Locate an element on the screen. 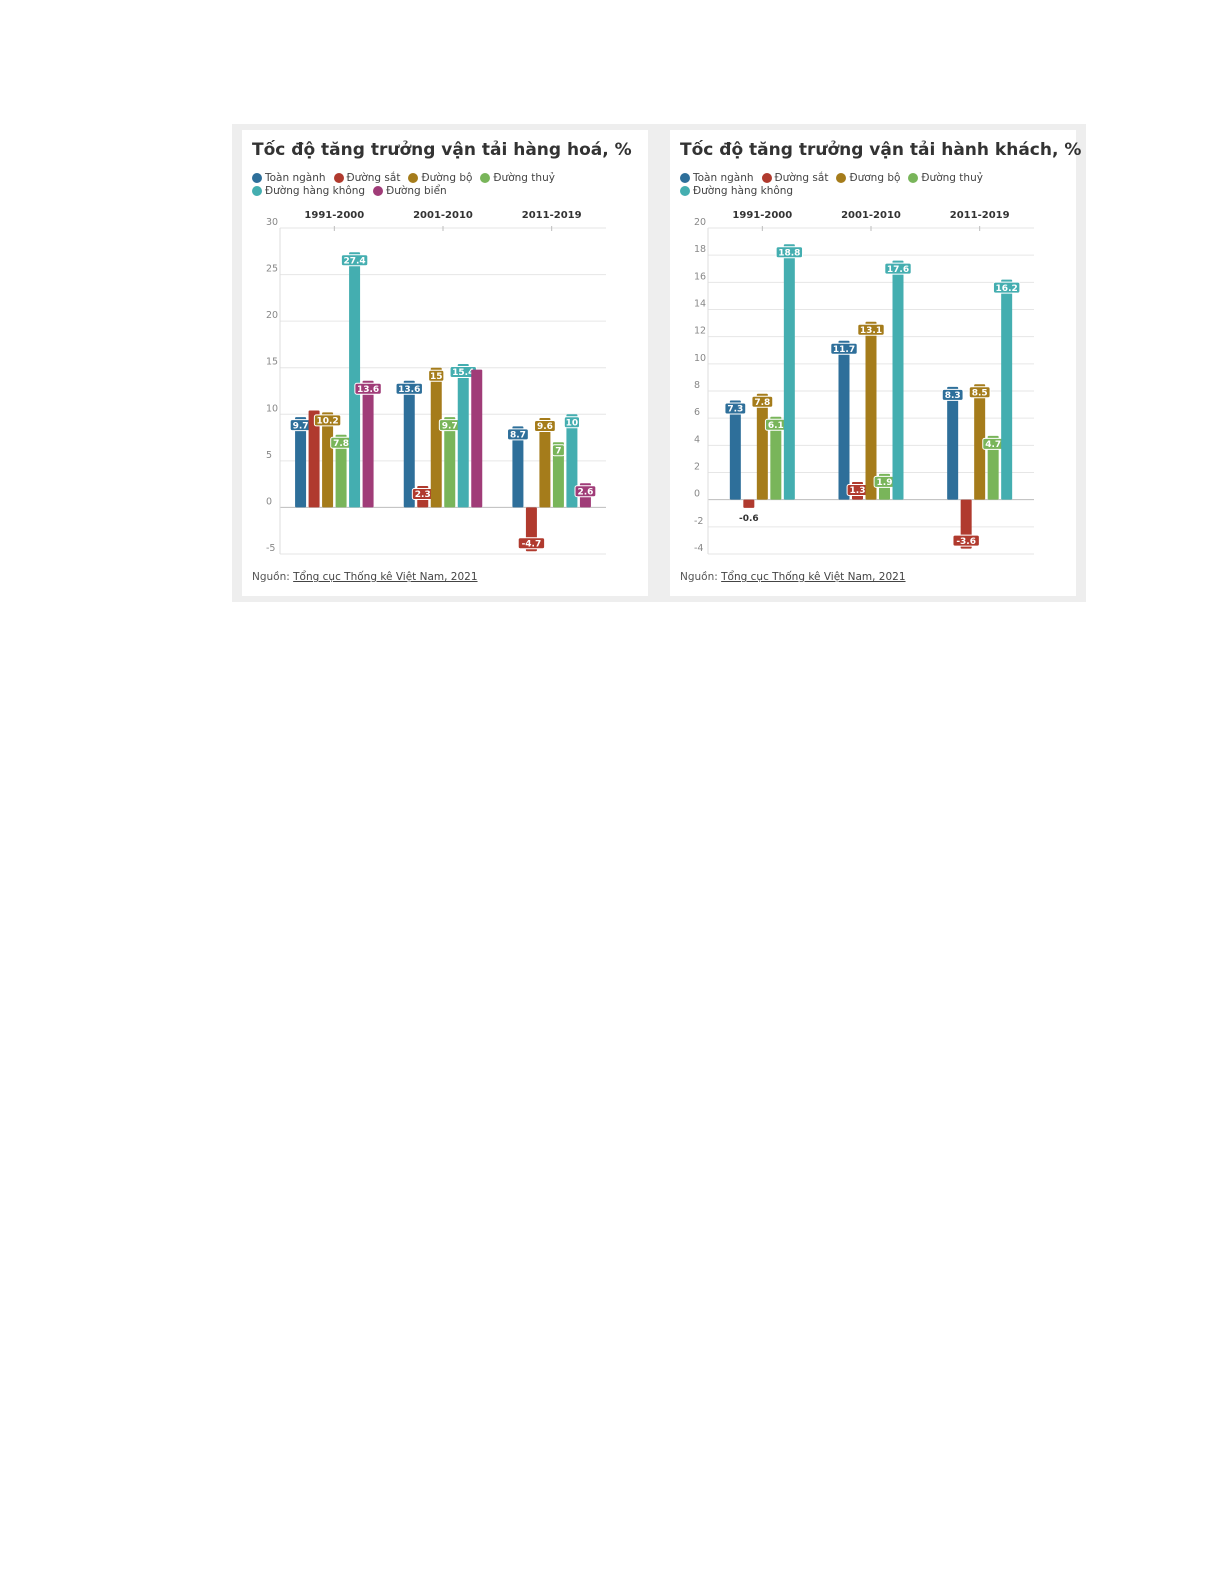  y-tick-label: -2 is located at coordinates (698, 521).